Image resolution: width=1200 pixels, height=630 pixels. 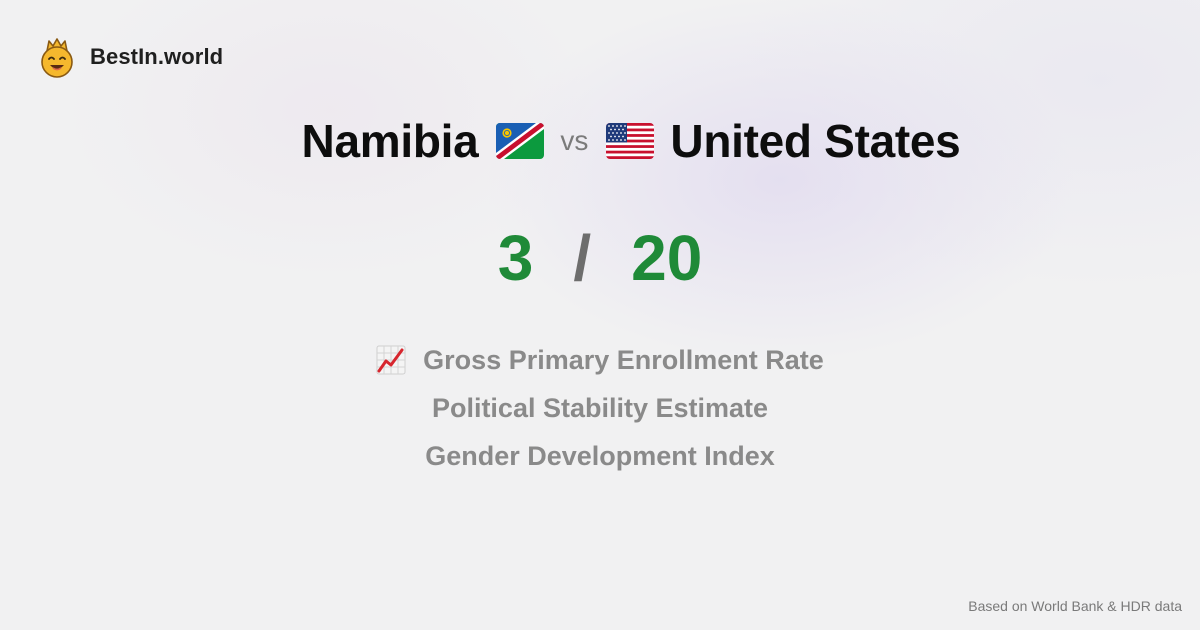 What do you see at coordinates (600, 258) in the screenshot?
I see `score: 3 / 20` at bounding box center [600, 258].